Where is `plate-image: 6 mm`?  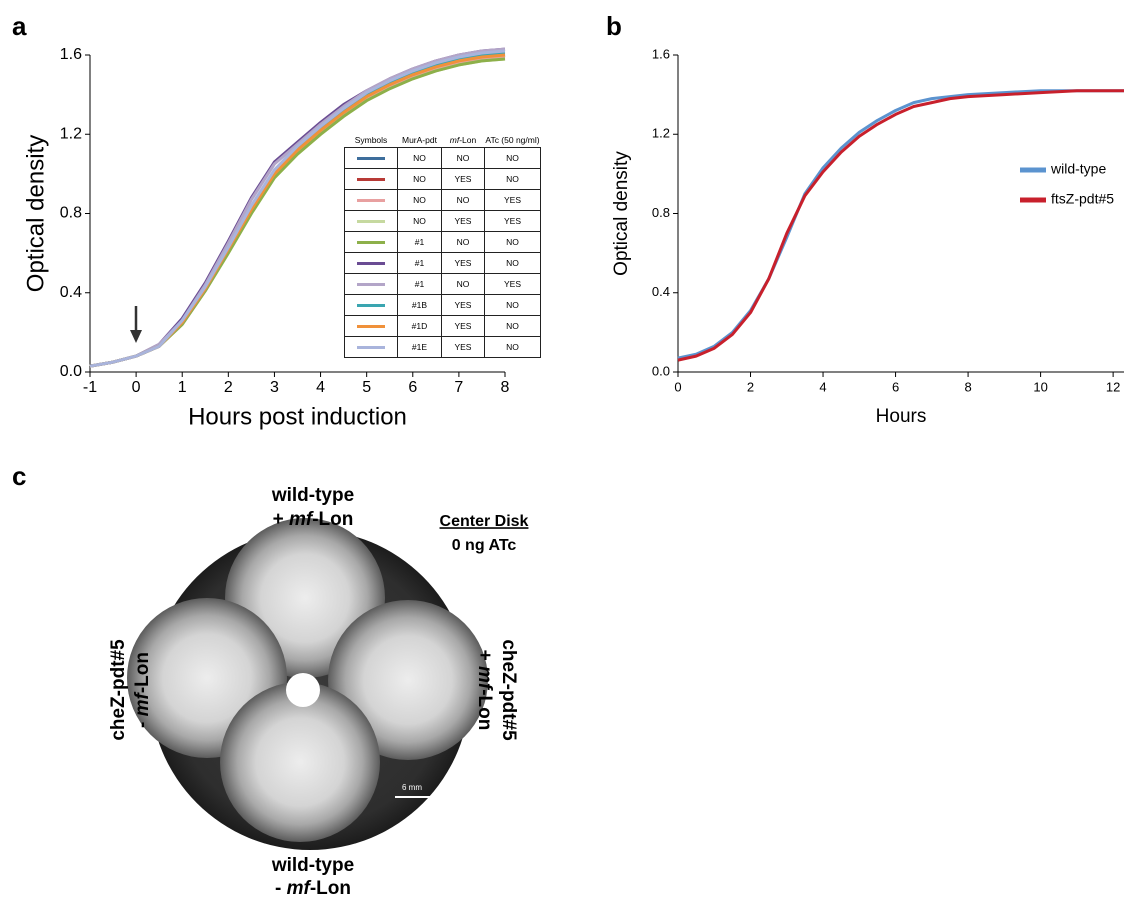
plate-image: 6 mm is located at coordinates (307, 684).